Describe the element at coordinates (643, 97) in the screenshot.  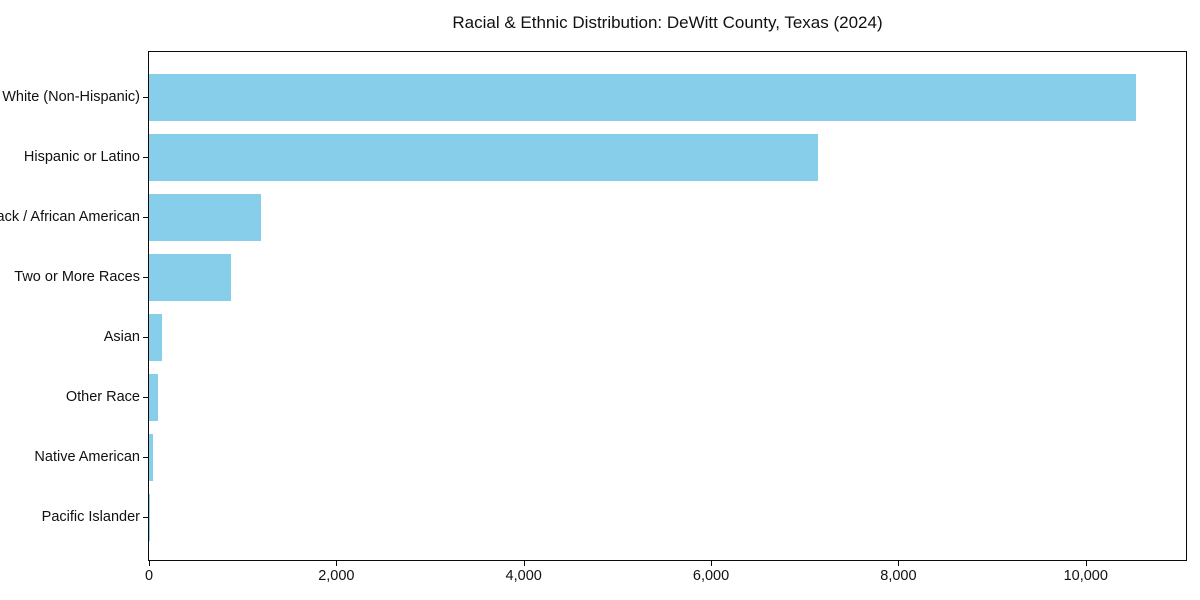
I see `bar-white-non-hispanic` at that location.